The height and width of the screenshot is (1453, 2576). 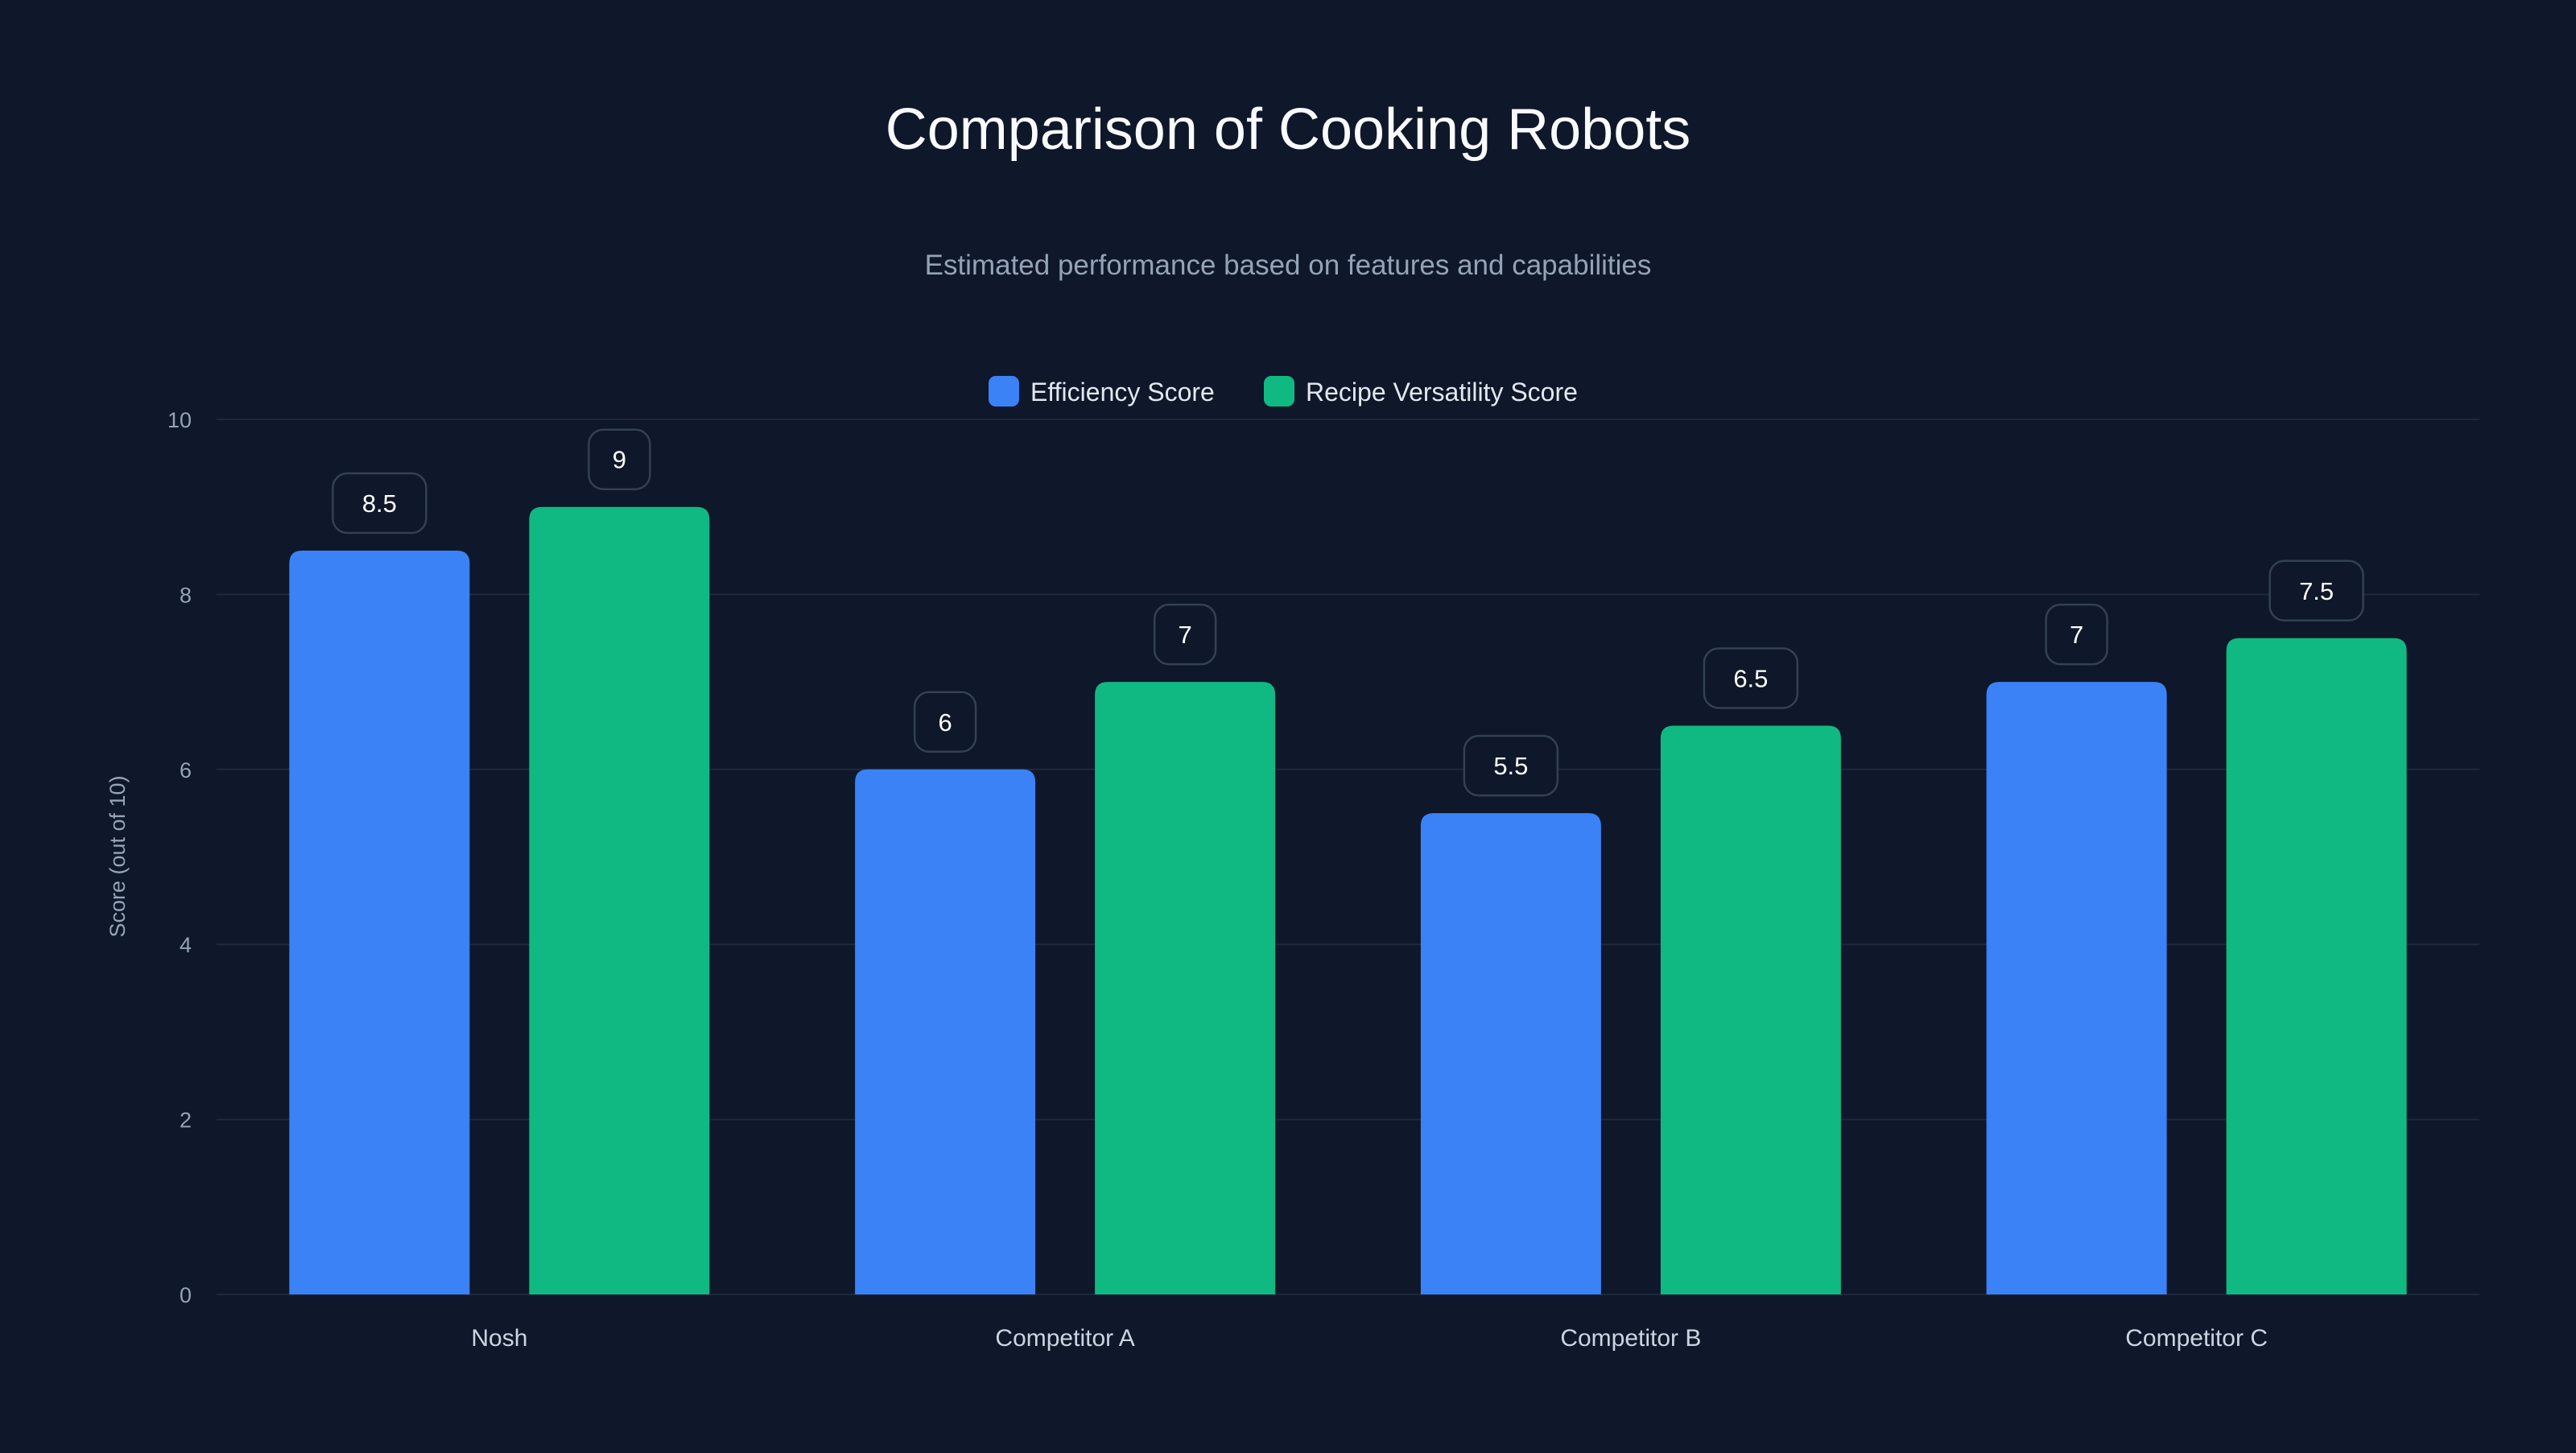 I want to click on legend-item: Recipe Versatility Score, so click(x=1421, y=391).